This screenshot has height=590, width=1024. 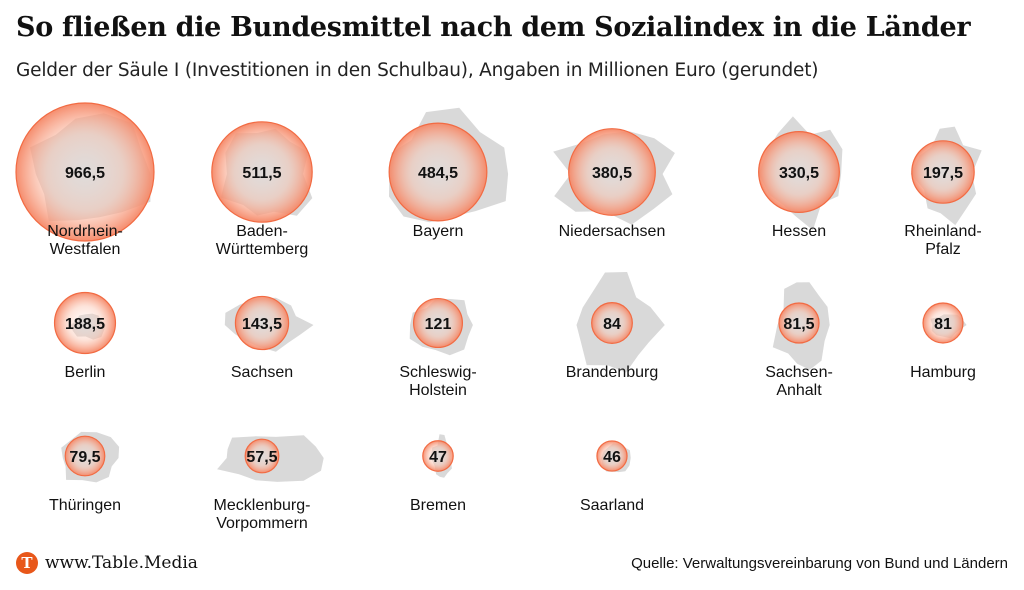 What do you see at coordinates (799, 381) in the screenshot?
I see `state-label-sachsen-anhalt: Sachsen-Anhalt` at bounding box center [799, 381].